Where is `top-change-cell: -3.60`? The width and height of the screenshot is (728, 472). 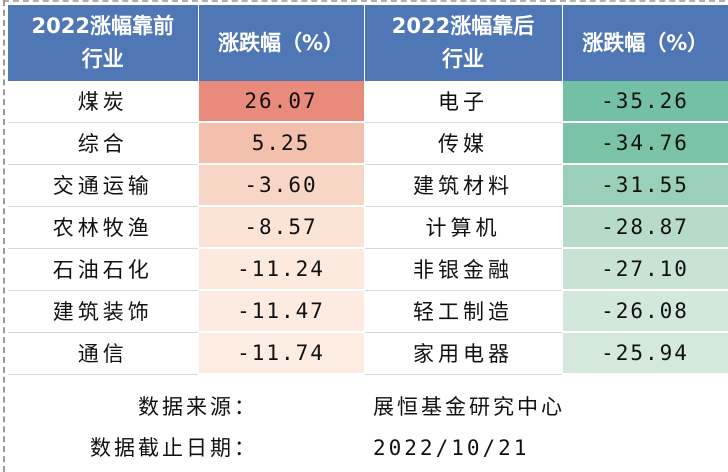
top-change-cell: -3.60 is located at coordinates (281, 185).